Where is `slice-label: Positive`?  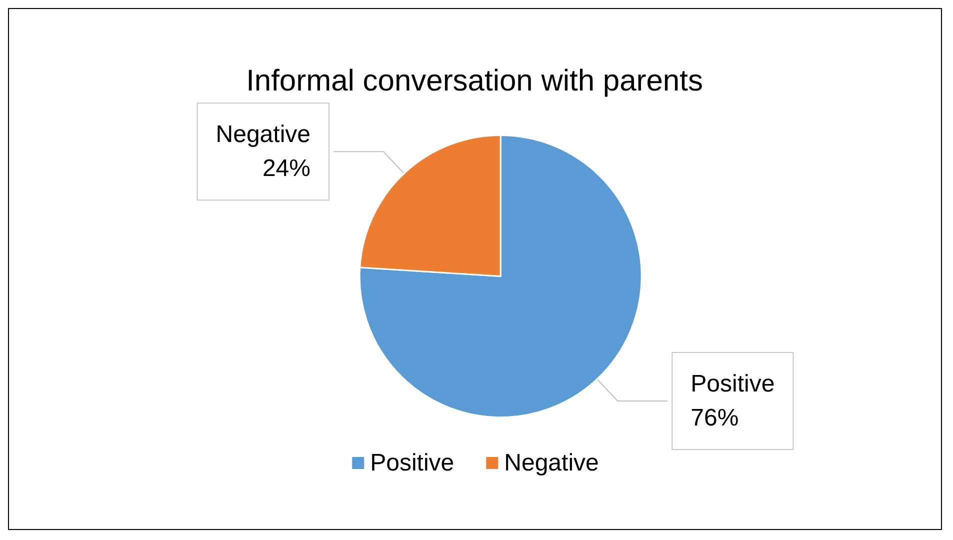
slice-label: Positive is located at coordinates (732, 384).